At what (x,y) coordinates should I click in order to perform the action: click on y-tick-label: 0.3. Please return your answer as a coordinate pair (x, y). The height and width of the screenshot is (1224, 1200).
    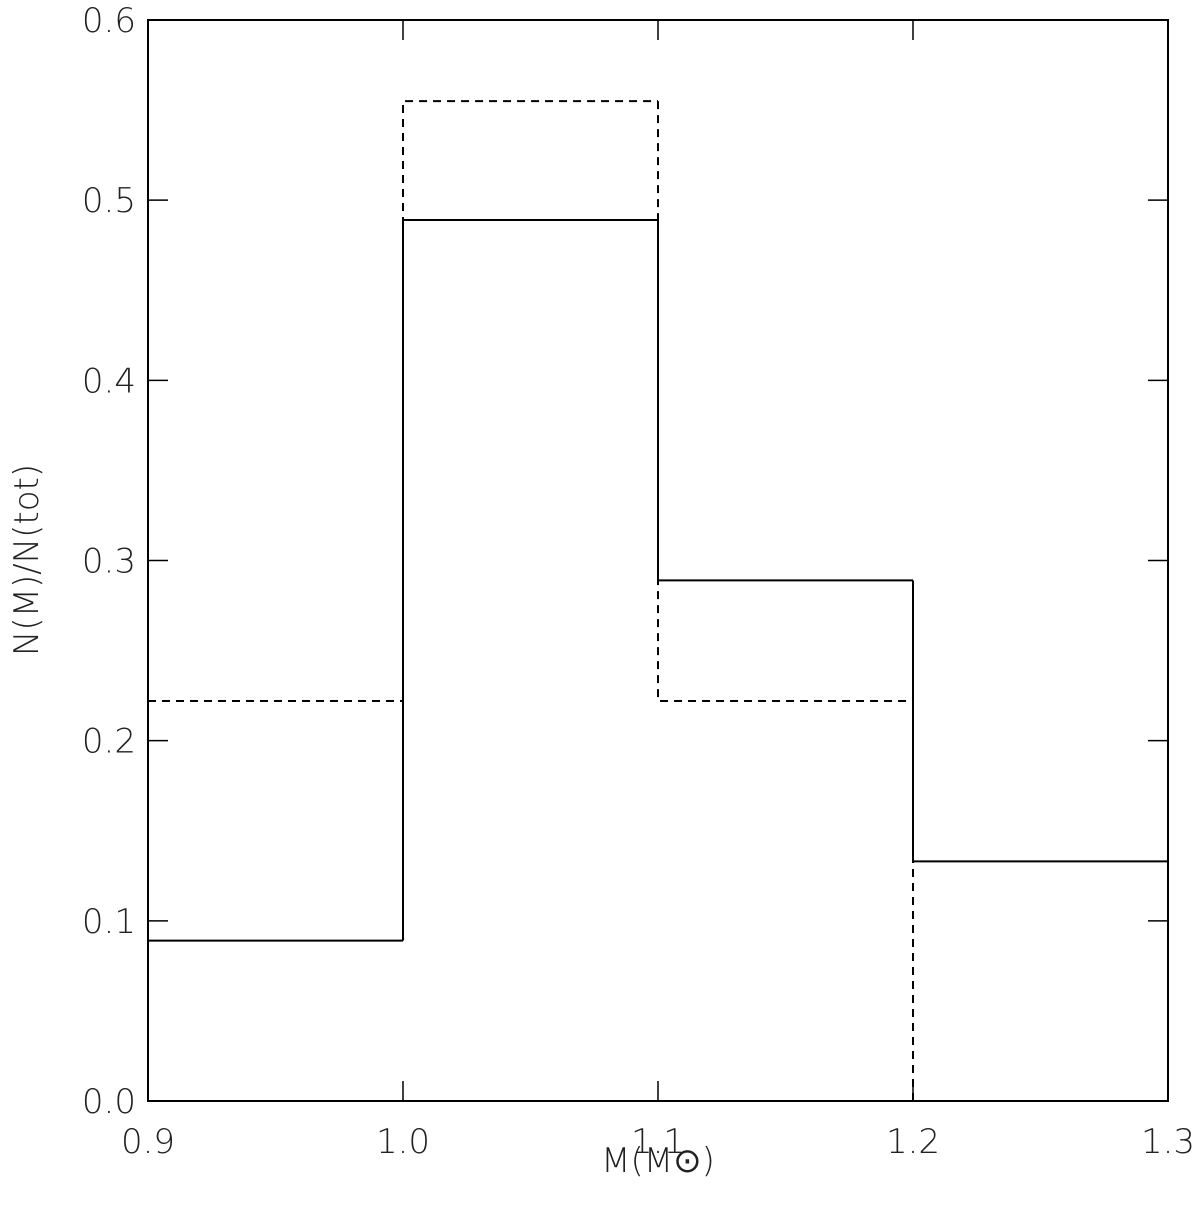
    Looking at the image, I should click on (109, 562).